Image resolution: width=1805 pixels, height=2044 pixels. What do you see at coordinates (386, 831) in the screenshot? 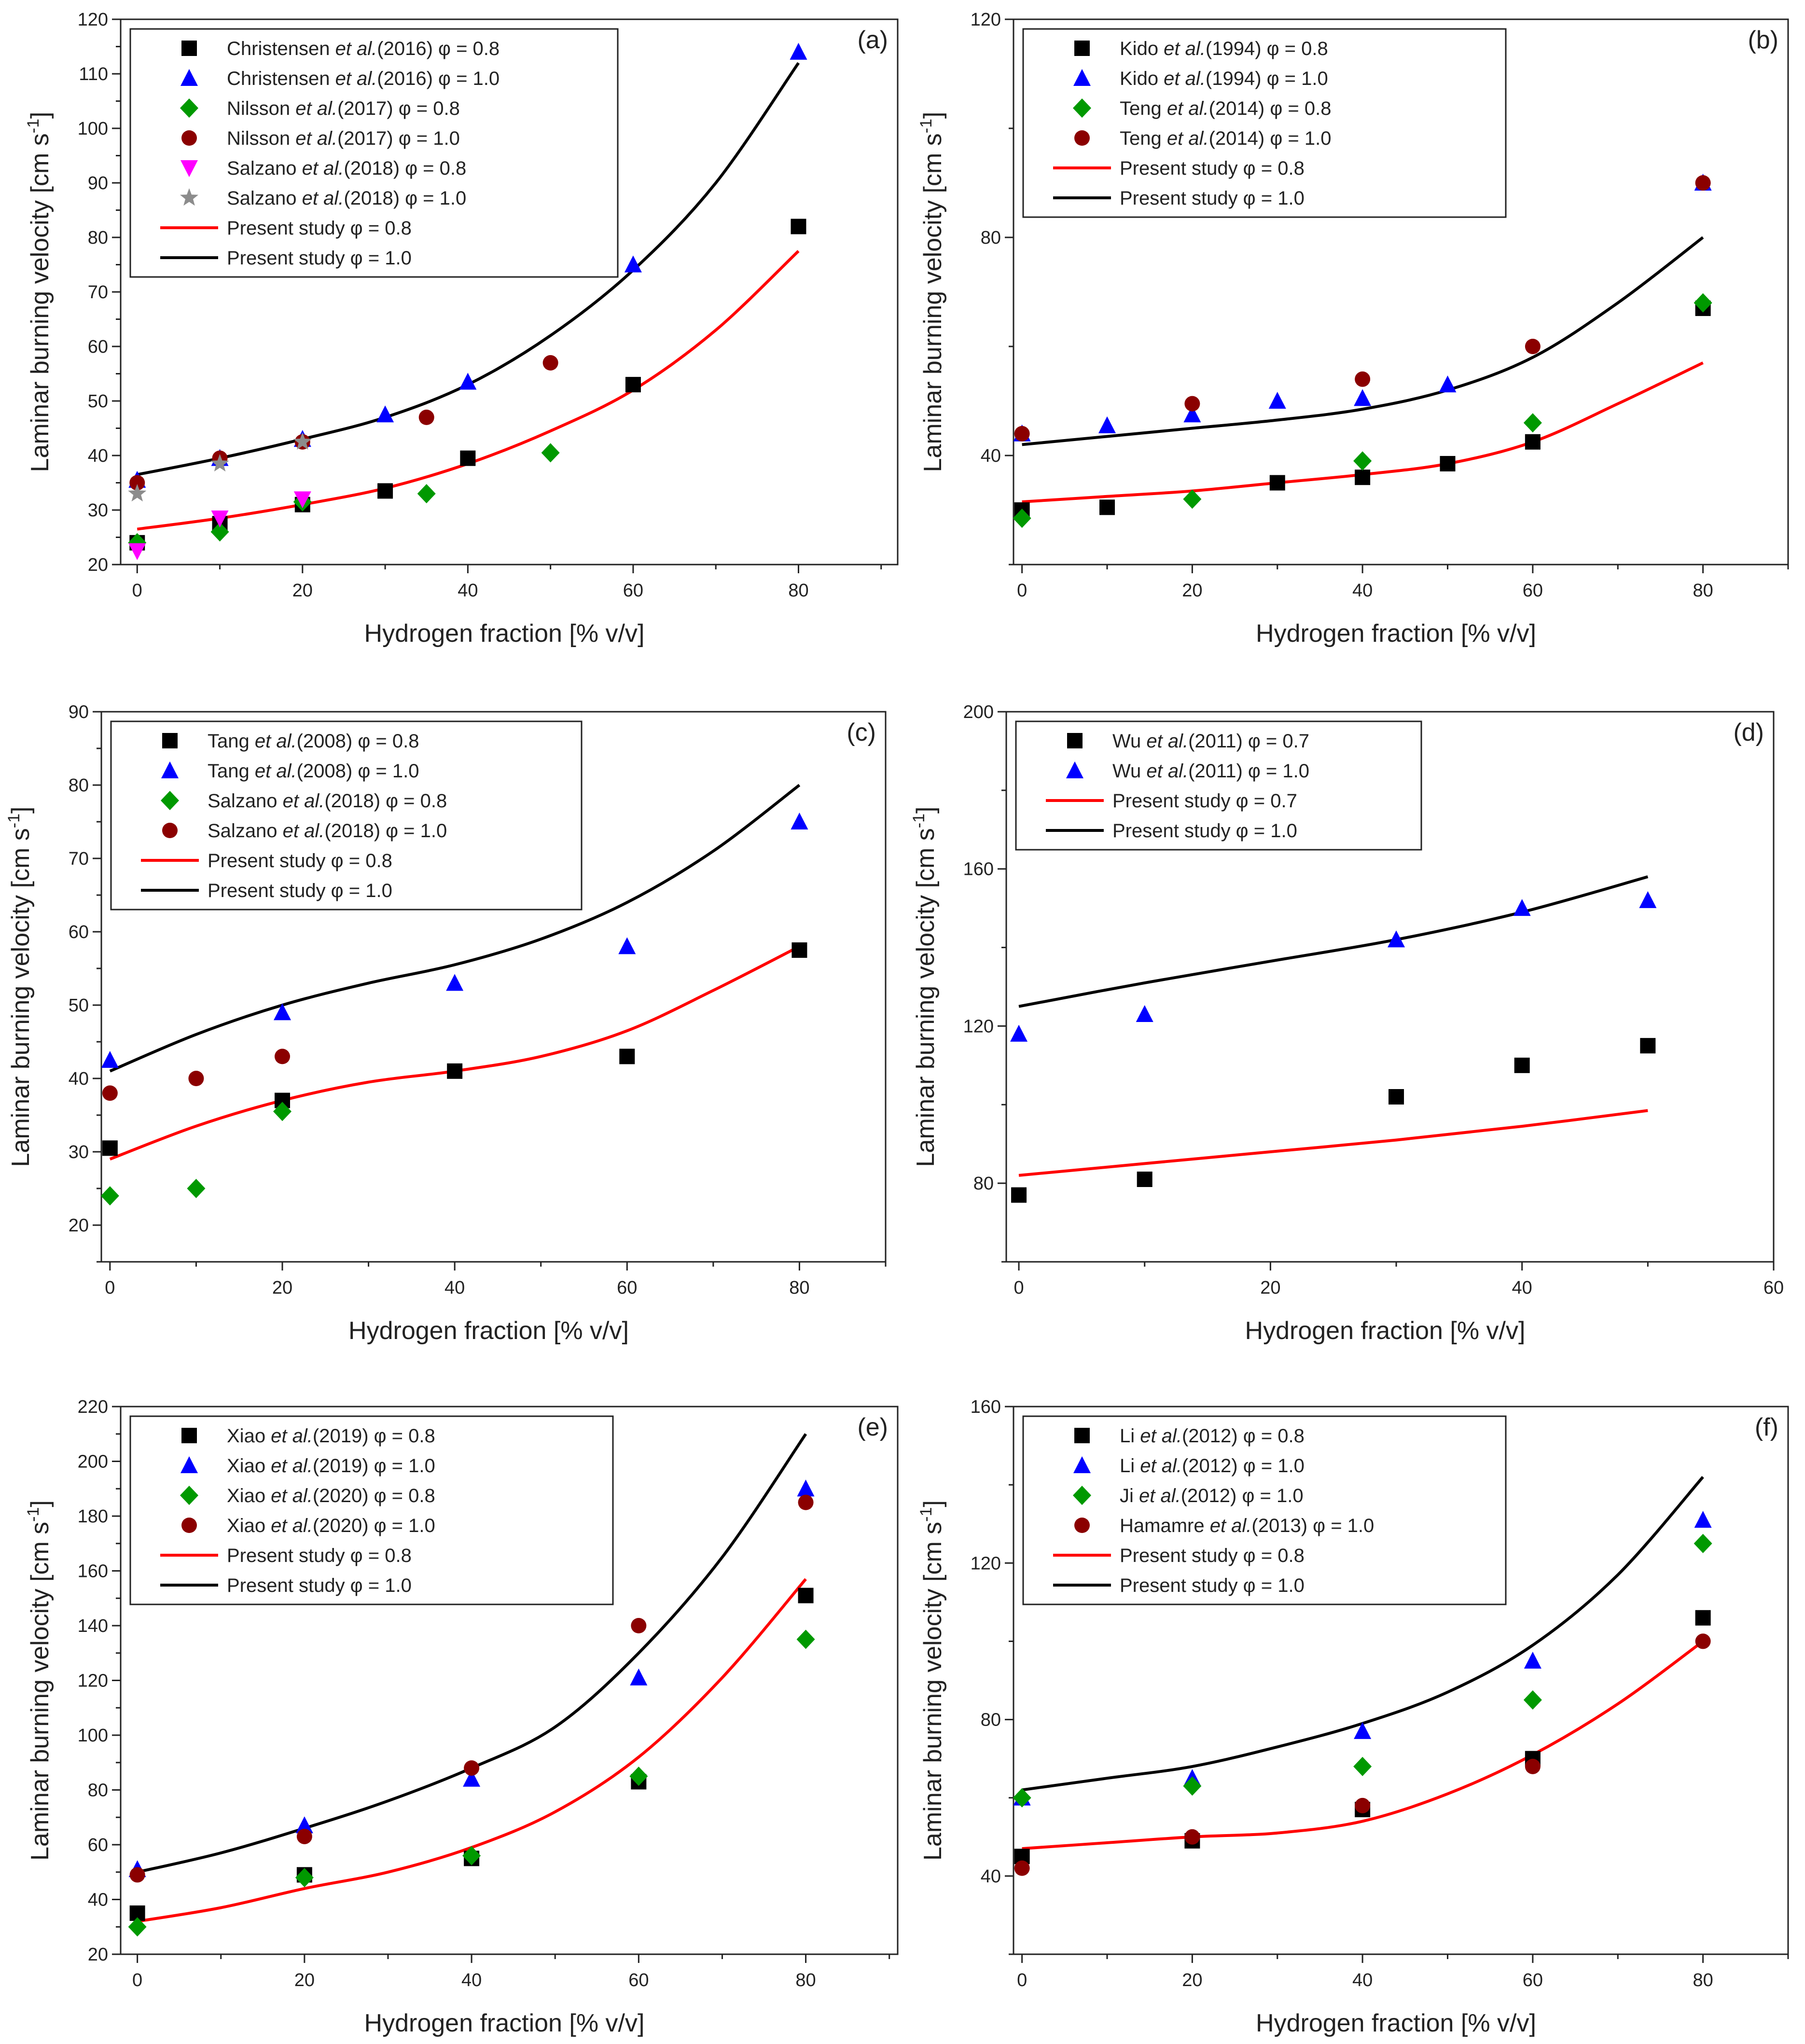
I see `legend-entry-rest: (2018) φ = 1.0` at bounding box center [386, 831].